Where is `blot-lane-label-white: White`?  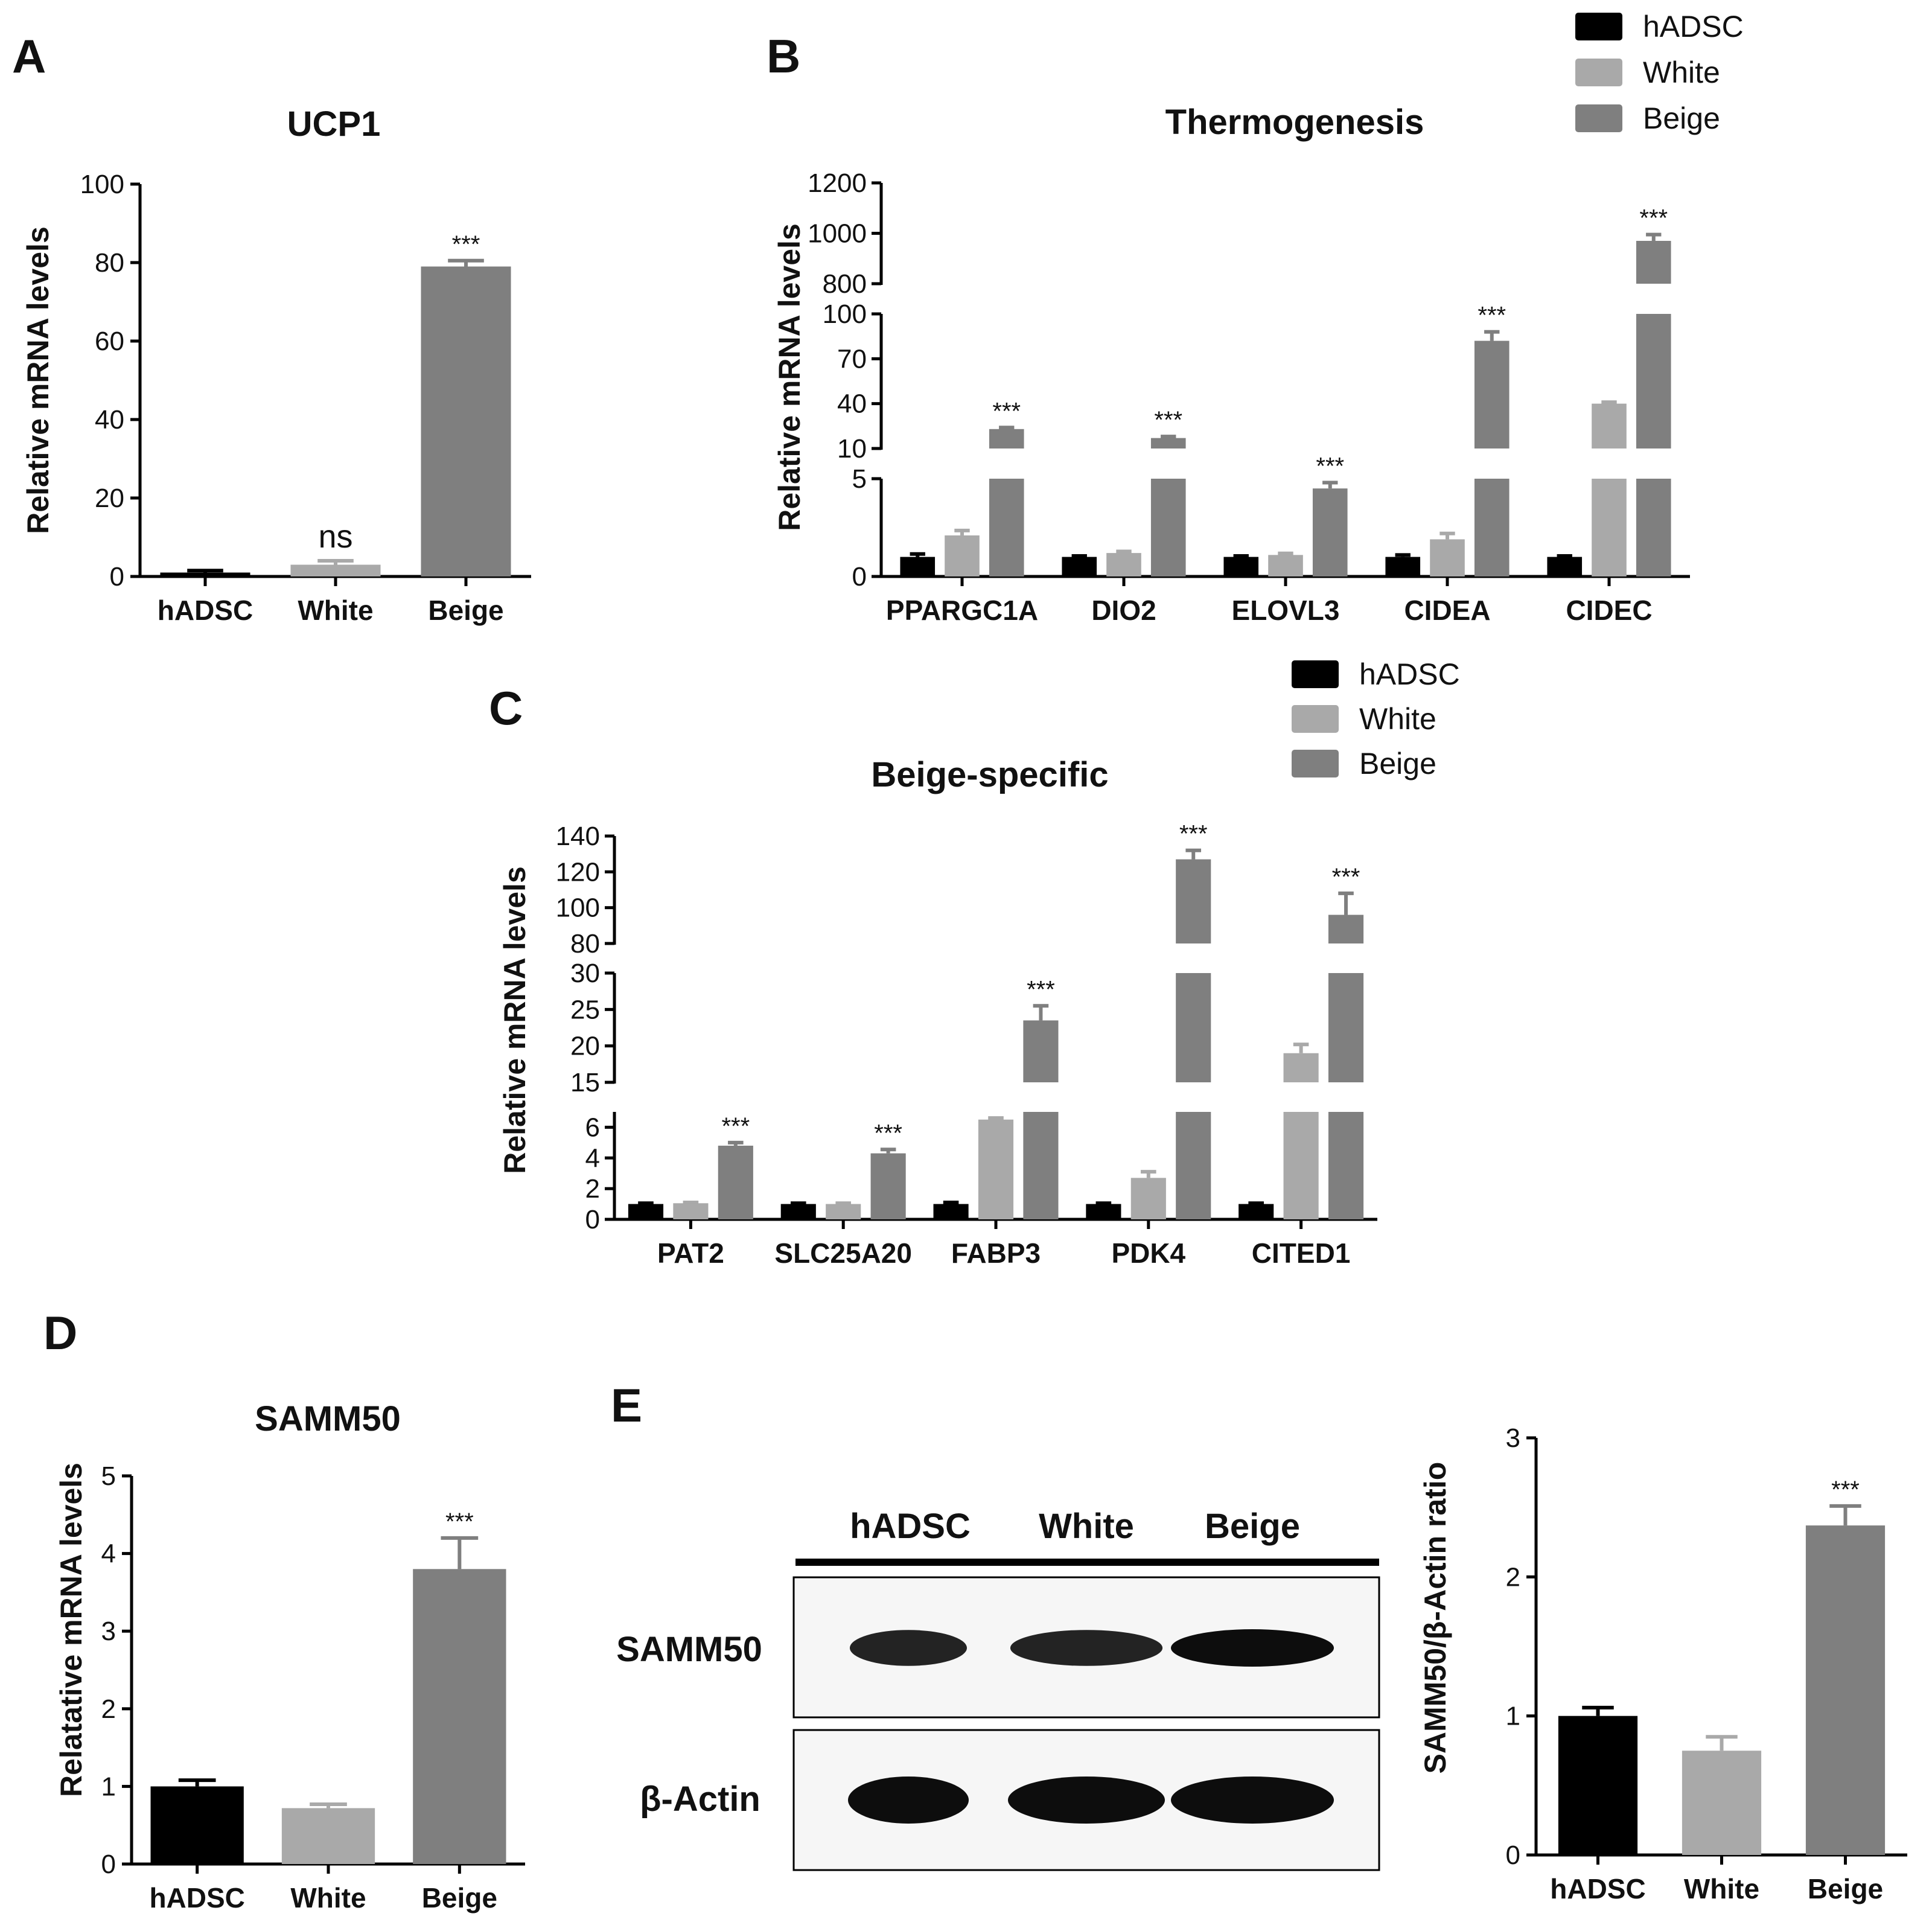
blot-lane-label-white: White is located at coordinates (1086, 1526).